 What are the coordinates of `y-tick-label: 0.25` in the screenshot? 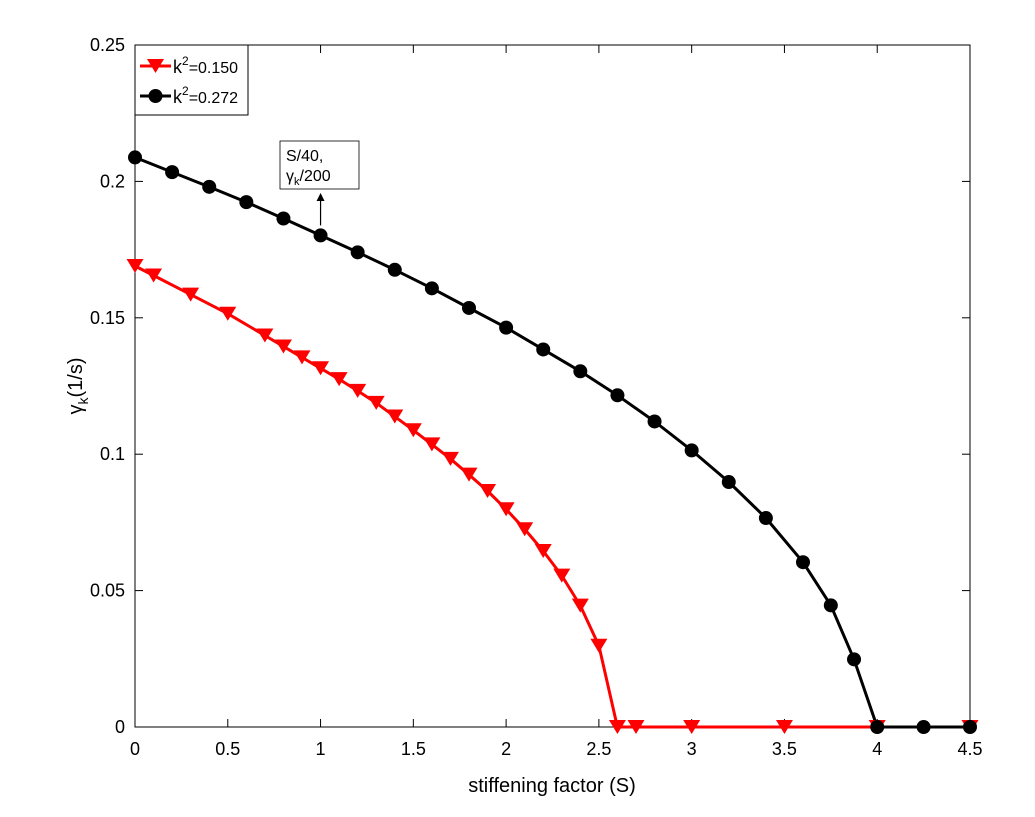 It's located at (107, 45).